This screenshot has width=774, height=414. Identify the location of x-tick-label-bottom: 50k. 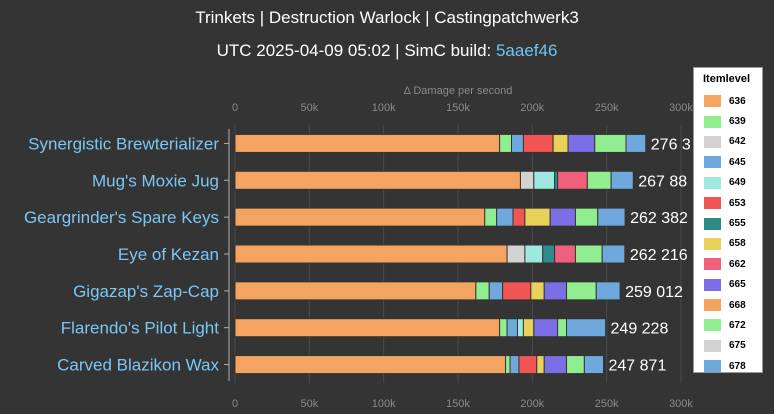
(309, 404).